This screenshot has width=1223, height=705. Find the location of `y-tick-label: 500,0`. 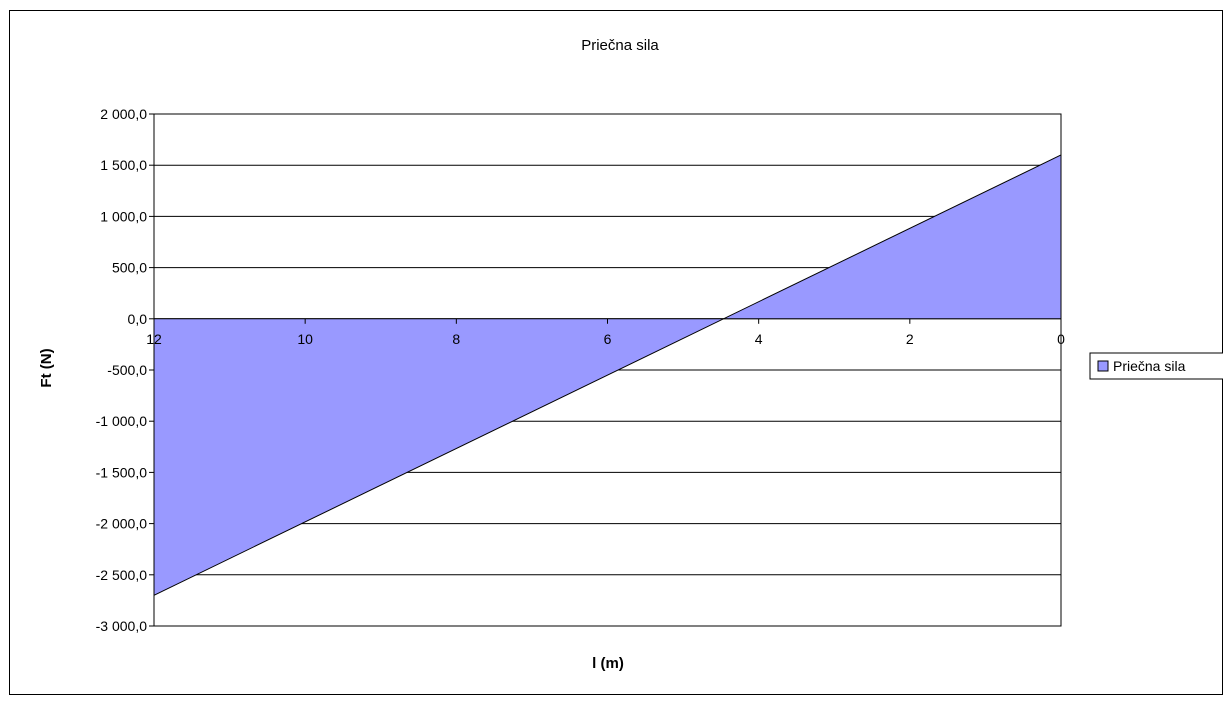

y-tick-label: 500,0 is located at coordinates (129, 268).